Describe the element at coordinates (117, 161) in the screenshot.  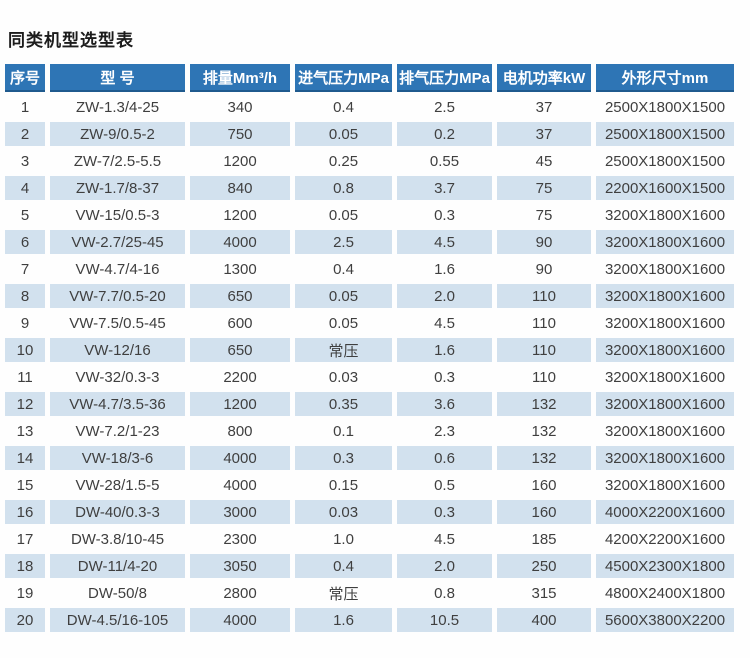
I see `cell-model: ZW-7/2.5-5.5` at that location.